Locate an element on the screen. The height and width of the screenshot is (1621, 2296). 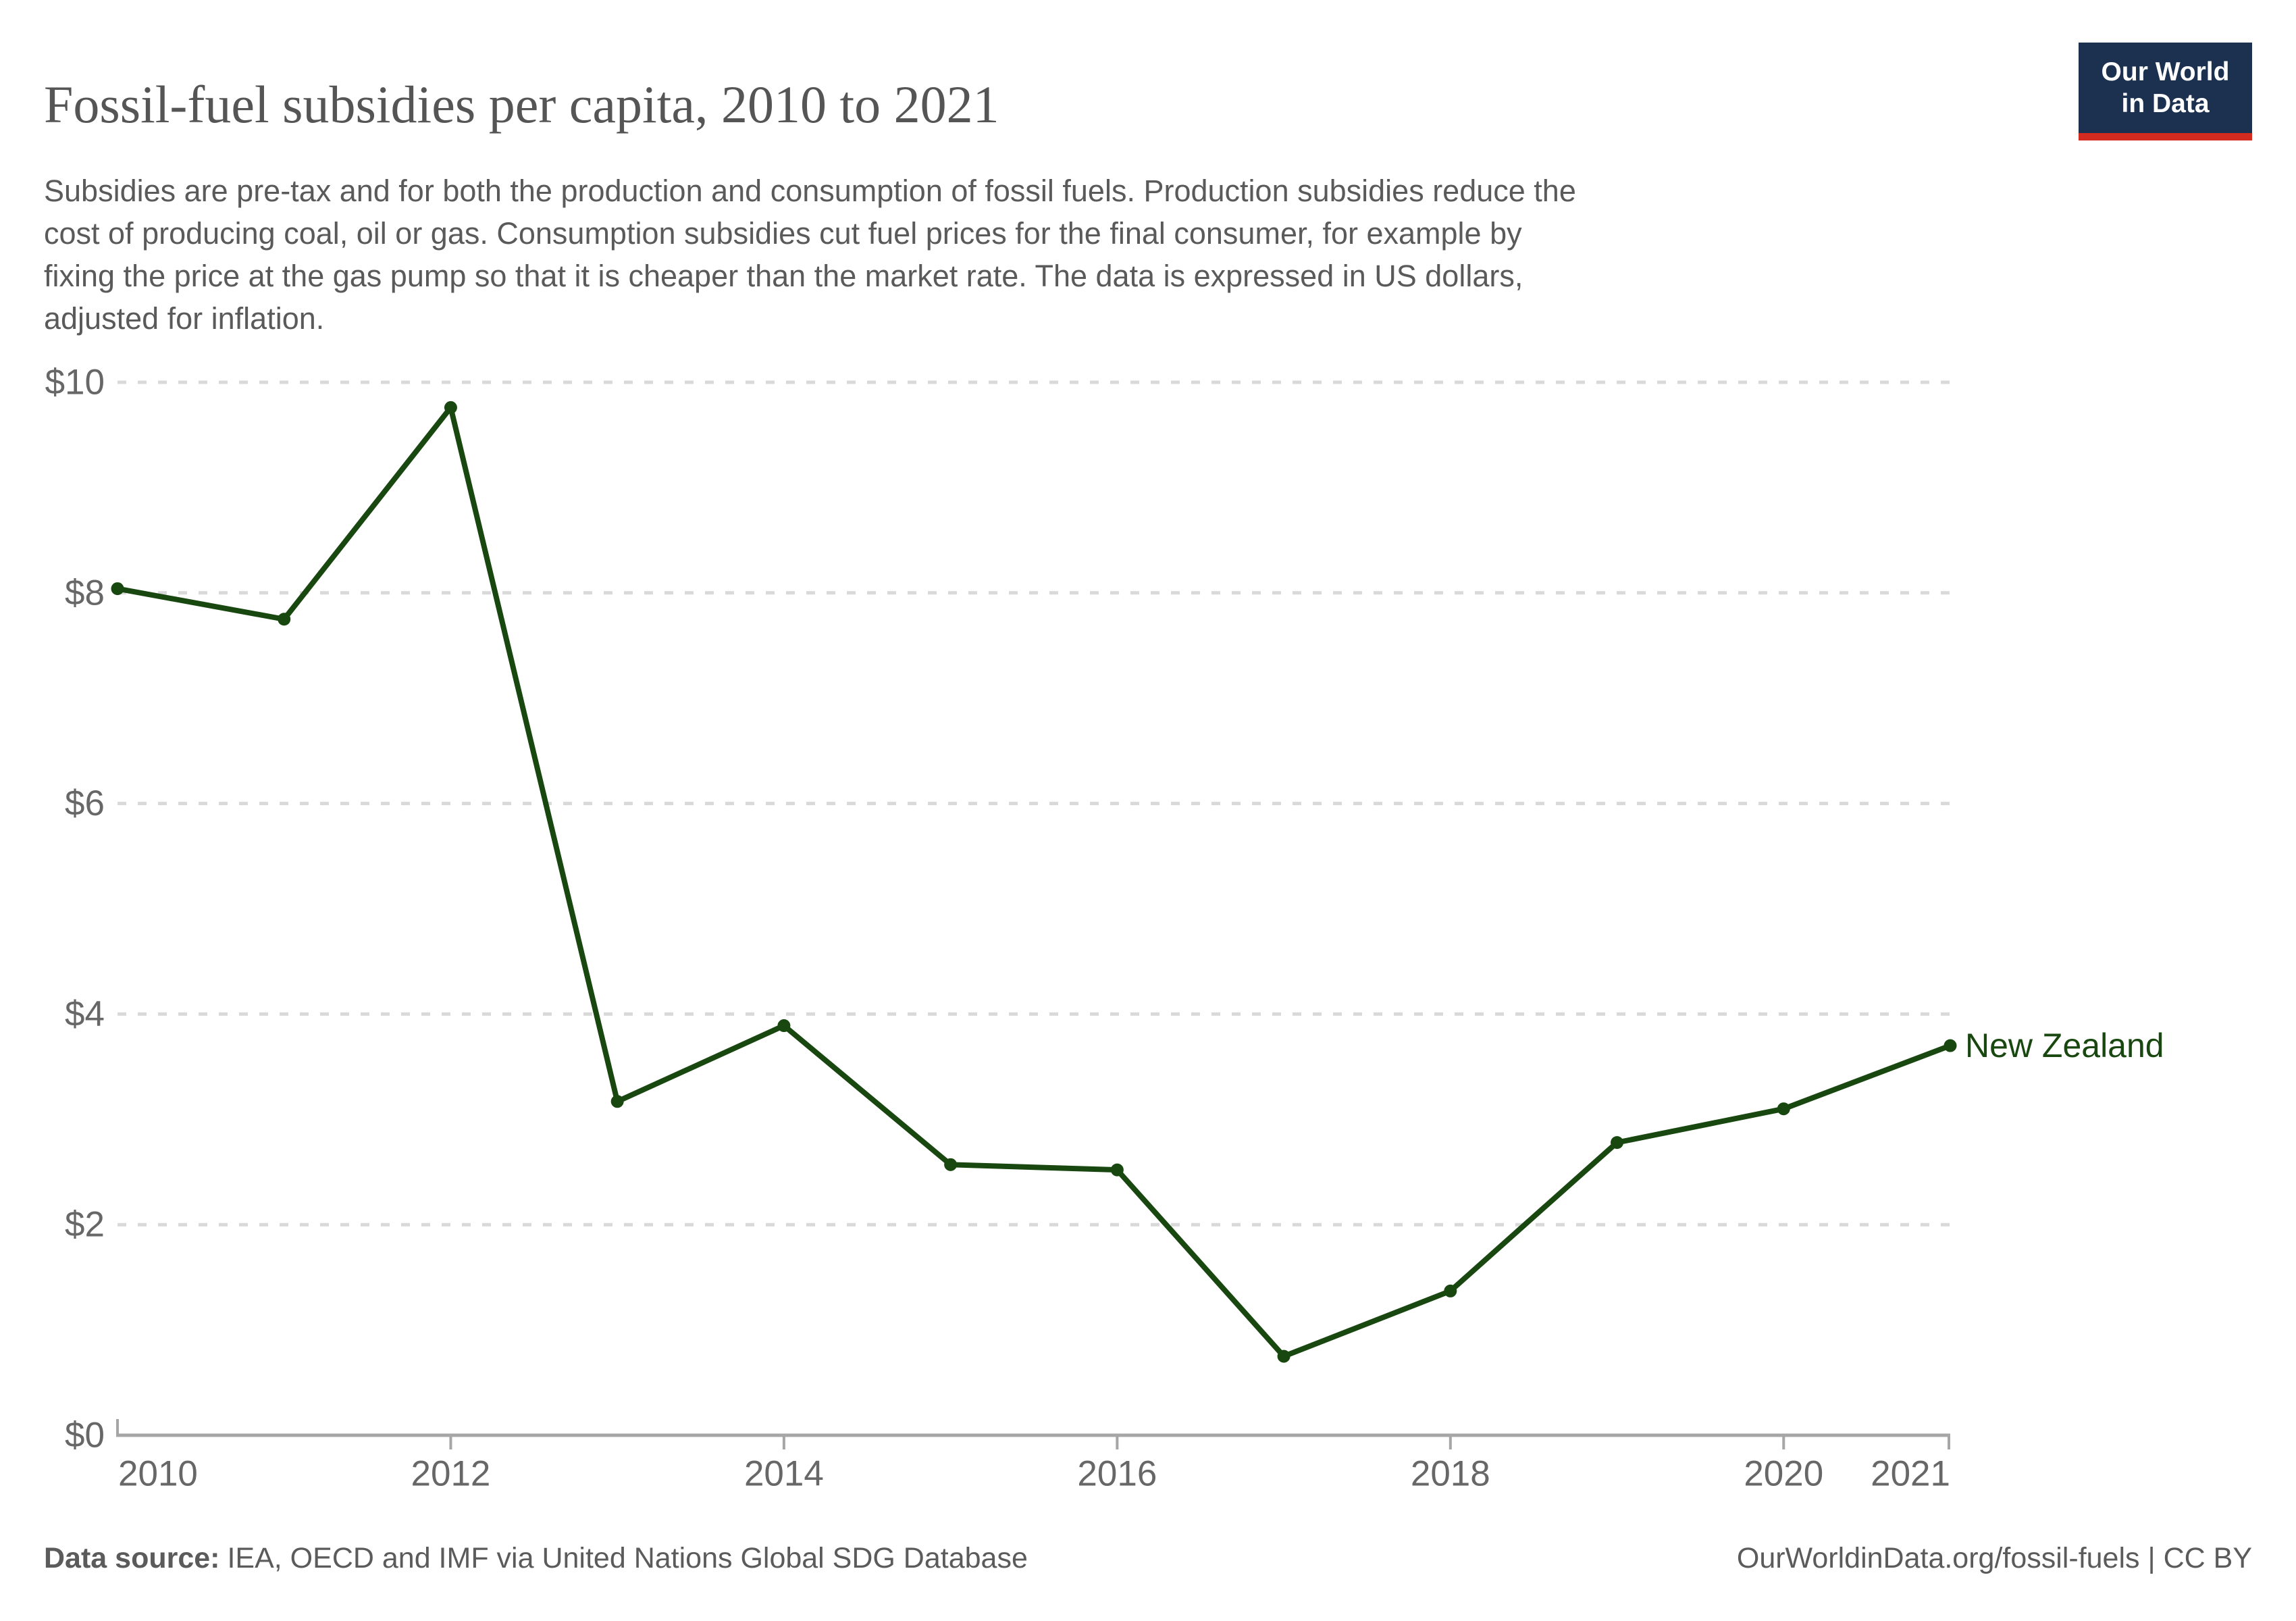
x-tick-label: 2018 is located at coordinates (1450, 1474).